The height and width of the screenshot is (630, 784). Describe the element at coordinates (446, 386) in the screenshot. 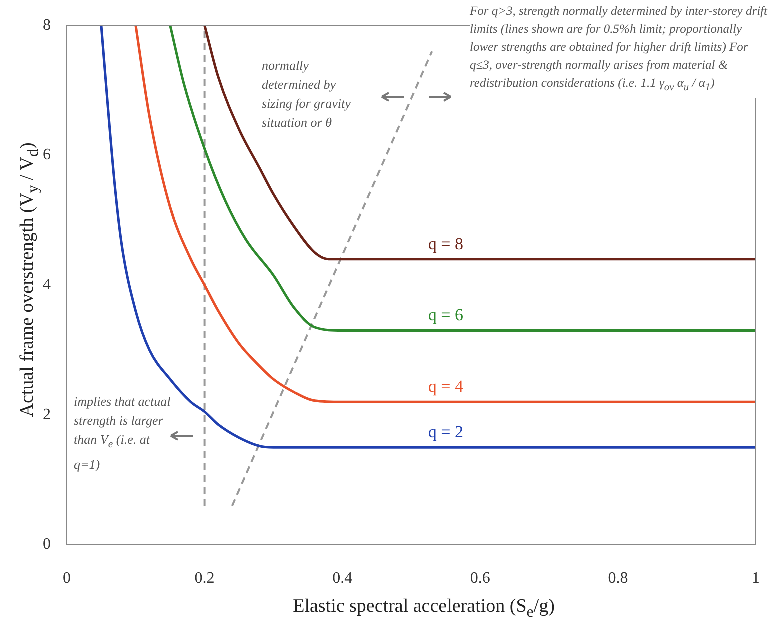

I see `series-label: q = 4` at that location.